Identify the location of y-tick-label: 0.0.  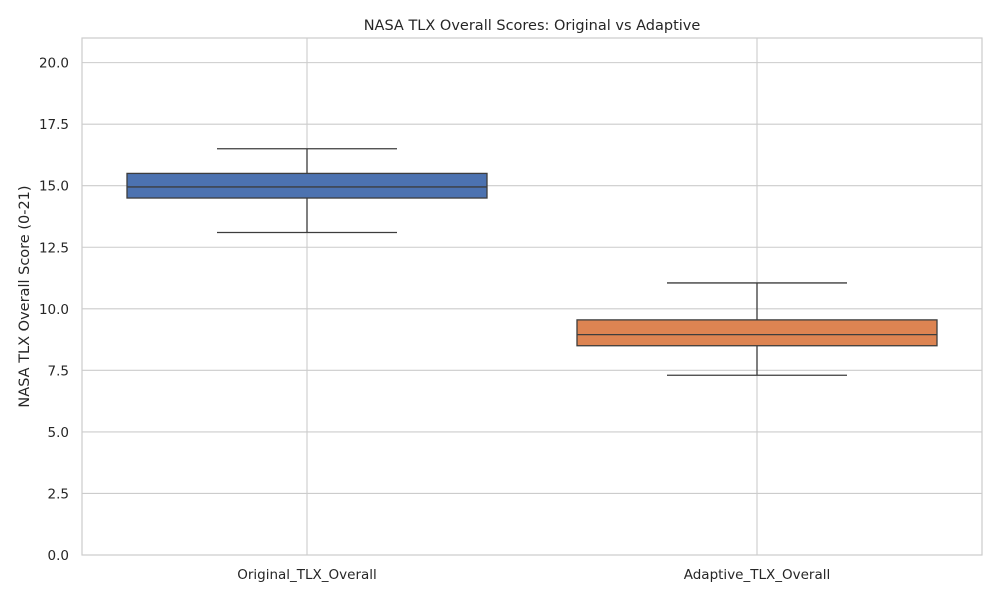
(58, 556).